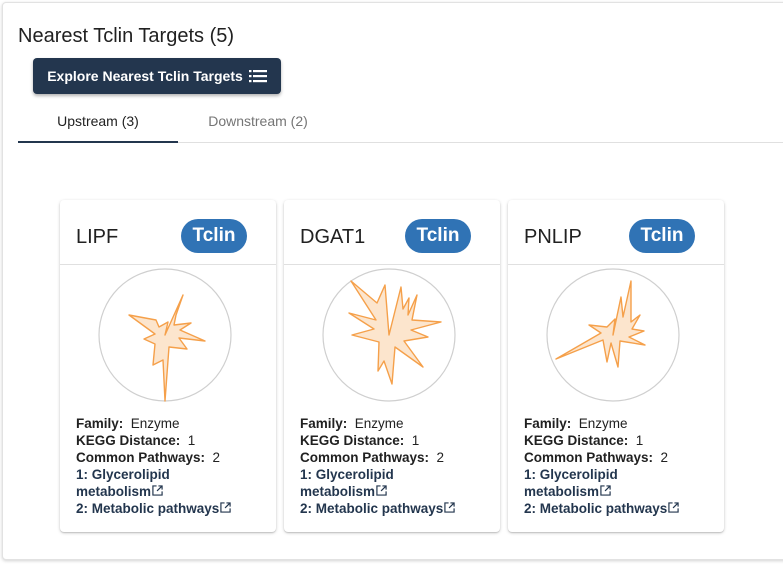 The width and height of the screenshot is (783, 564). What do you see at coordinates (145, 76) in the screenshot?
I see `explore-button-label: Explore Nearest Tclin Targets` at bounding box center [145, 76].